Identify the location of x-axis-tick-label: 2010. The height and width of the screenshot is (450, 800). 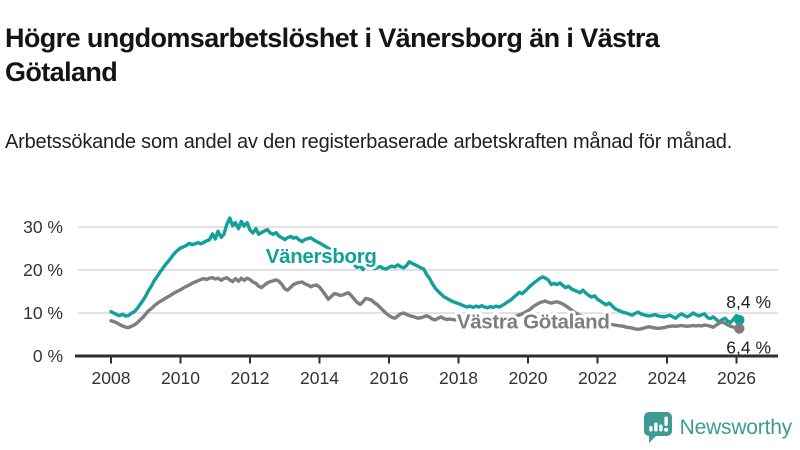
(180, 378).